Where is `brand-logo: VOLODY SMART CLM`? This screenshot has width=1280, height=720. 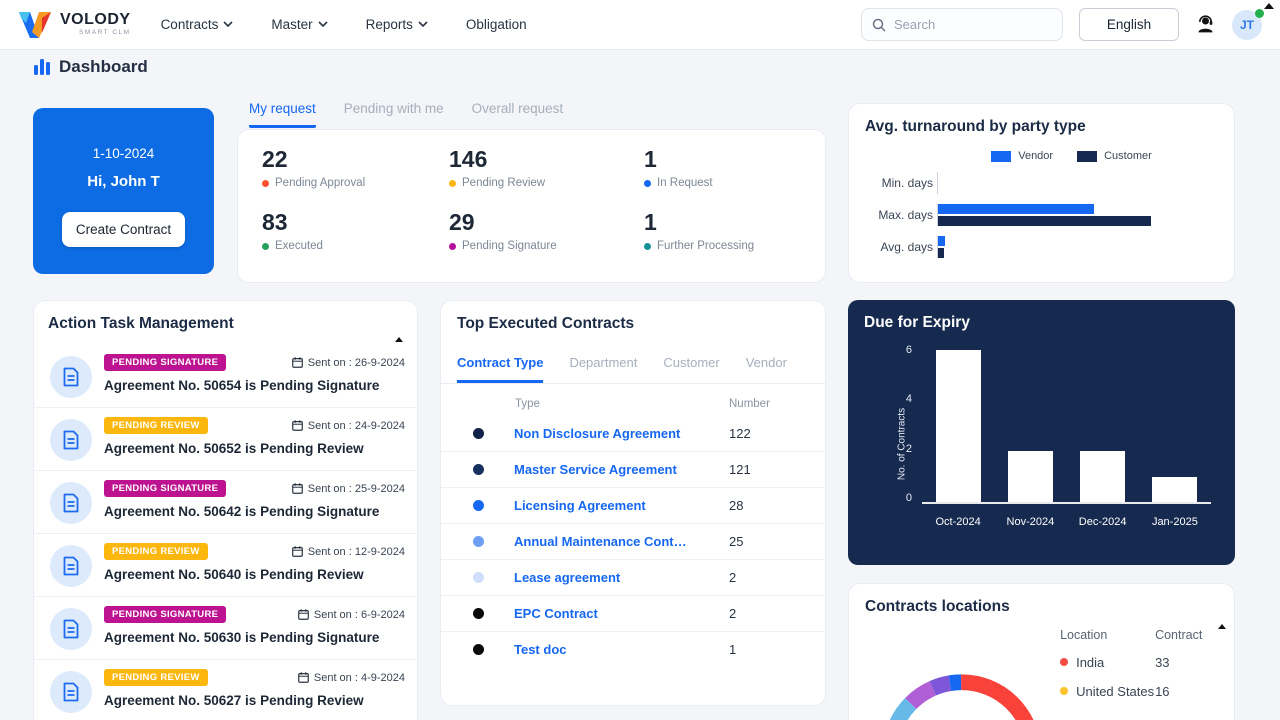 brand-logo: VOLODY SMART CLM is located at coordinates (74, 25).